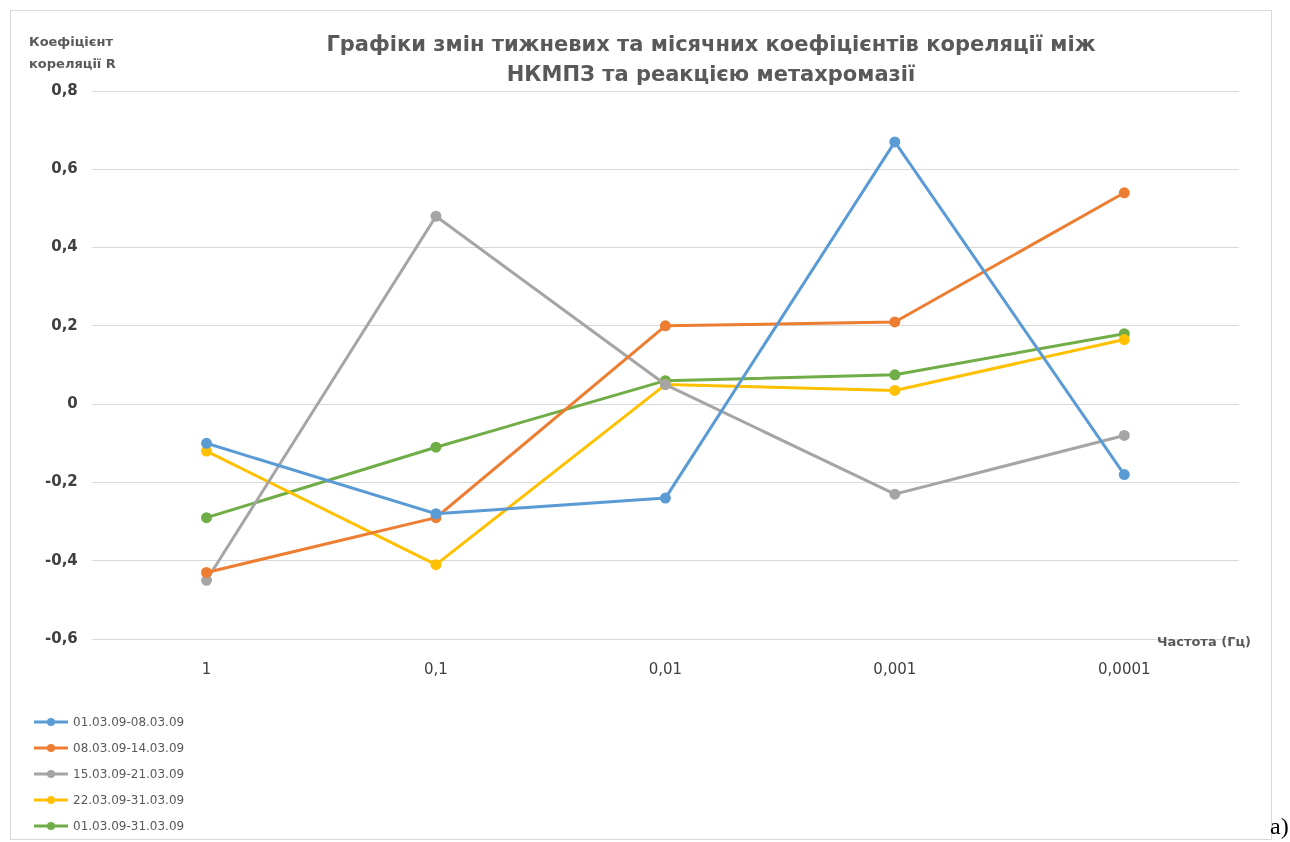  I want to click on x-tick-label: 0,01, so click(665, 668).